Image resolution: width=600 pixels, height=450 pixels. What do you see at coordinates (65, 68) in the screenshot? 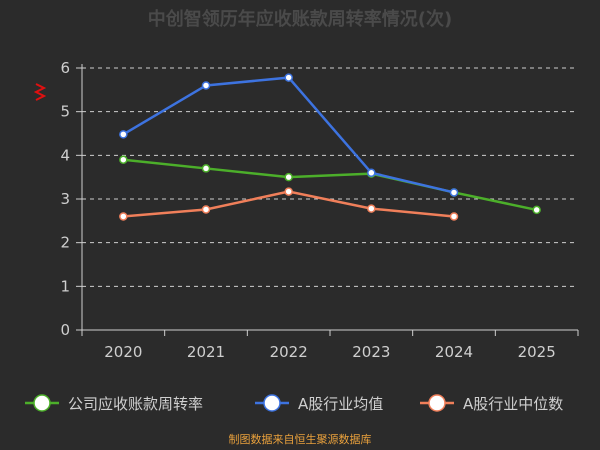
I see `y-tick-label: 6` at bounding box center [65, 68].